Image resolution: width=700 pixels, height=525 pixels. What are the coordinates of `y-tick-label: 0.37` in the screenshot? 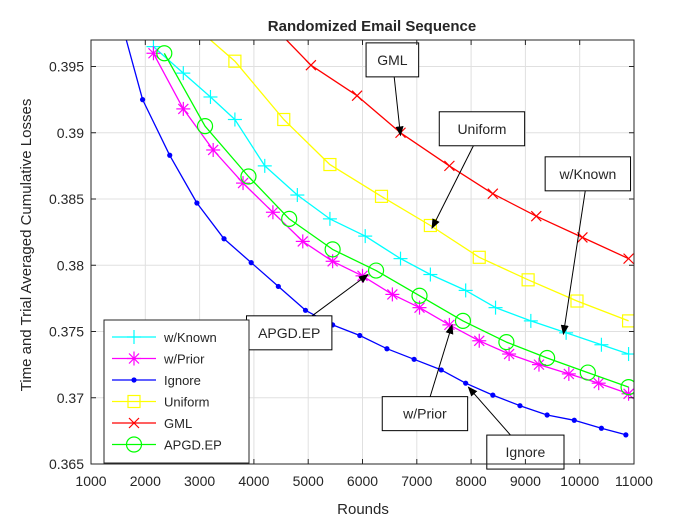 It's located at (70, 398).